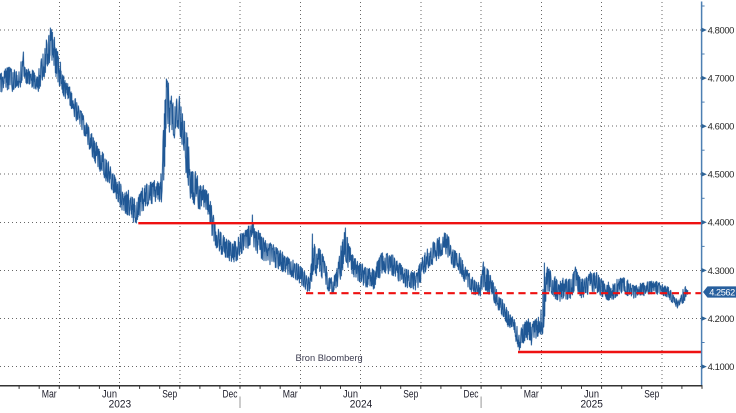 The height and width of the screenshot is (413, 736). What do you see at coordinates (721, 29) in the screenshot?
I see `svg-text: 4.8000` at bounding box center [721, 29].